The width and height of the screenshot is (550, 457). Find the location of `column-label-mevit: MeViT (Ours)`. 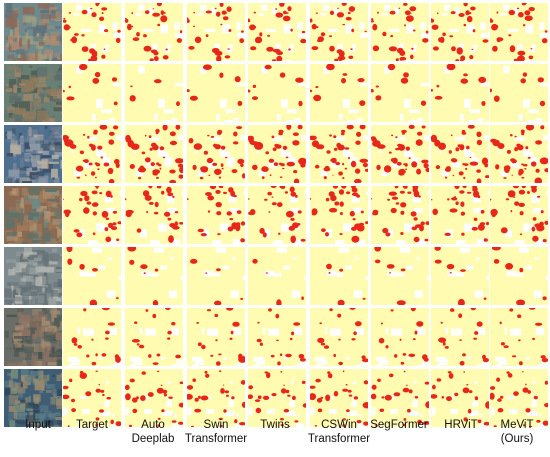

column-label-mevit: MeViT (Ours) is located at coordinates (517, 432).